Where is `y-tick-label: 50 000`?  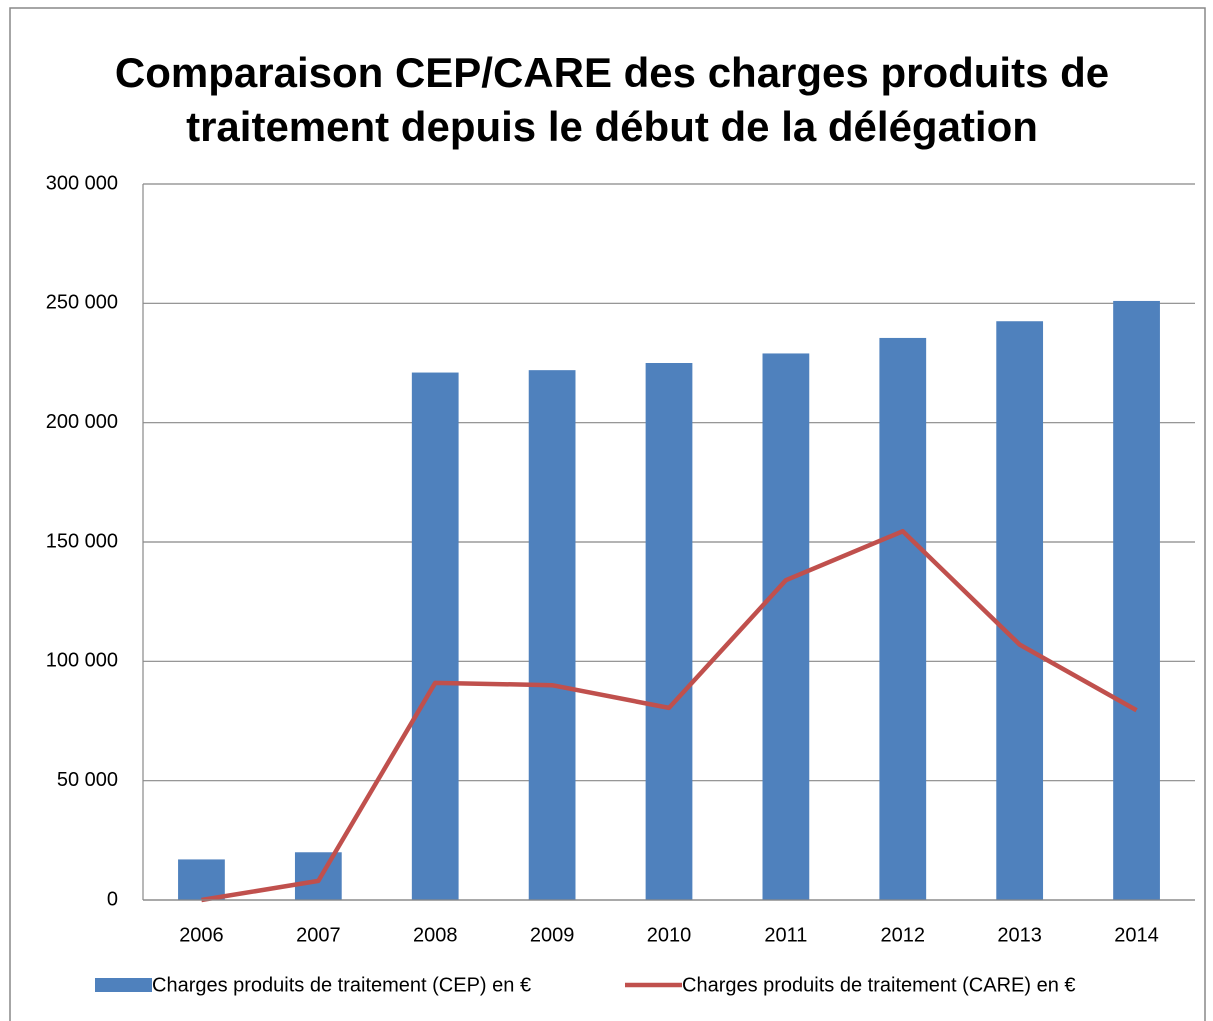 y-tick-label: 50 000 is located at coordinates (87, 780).